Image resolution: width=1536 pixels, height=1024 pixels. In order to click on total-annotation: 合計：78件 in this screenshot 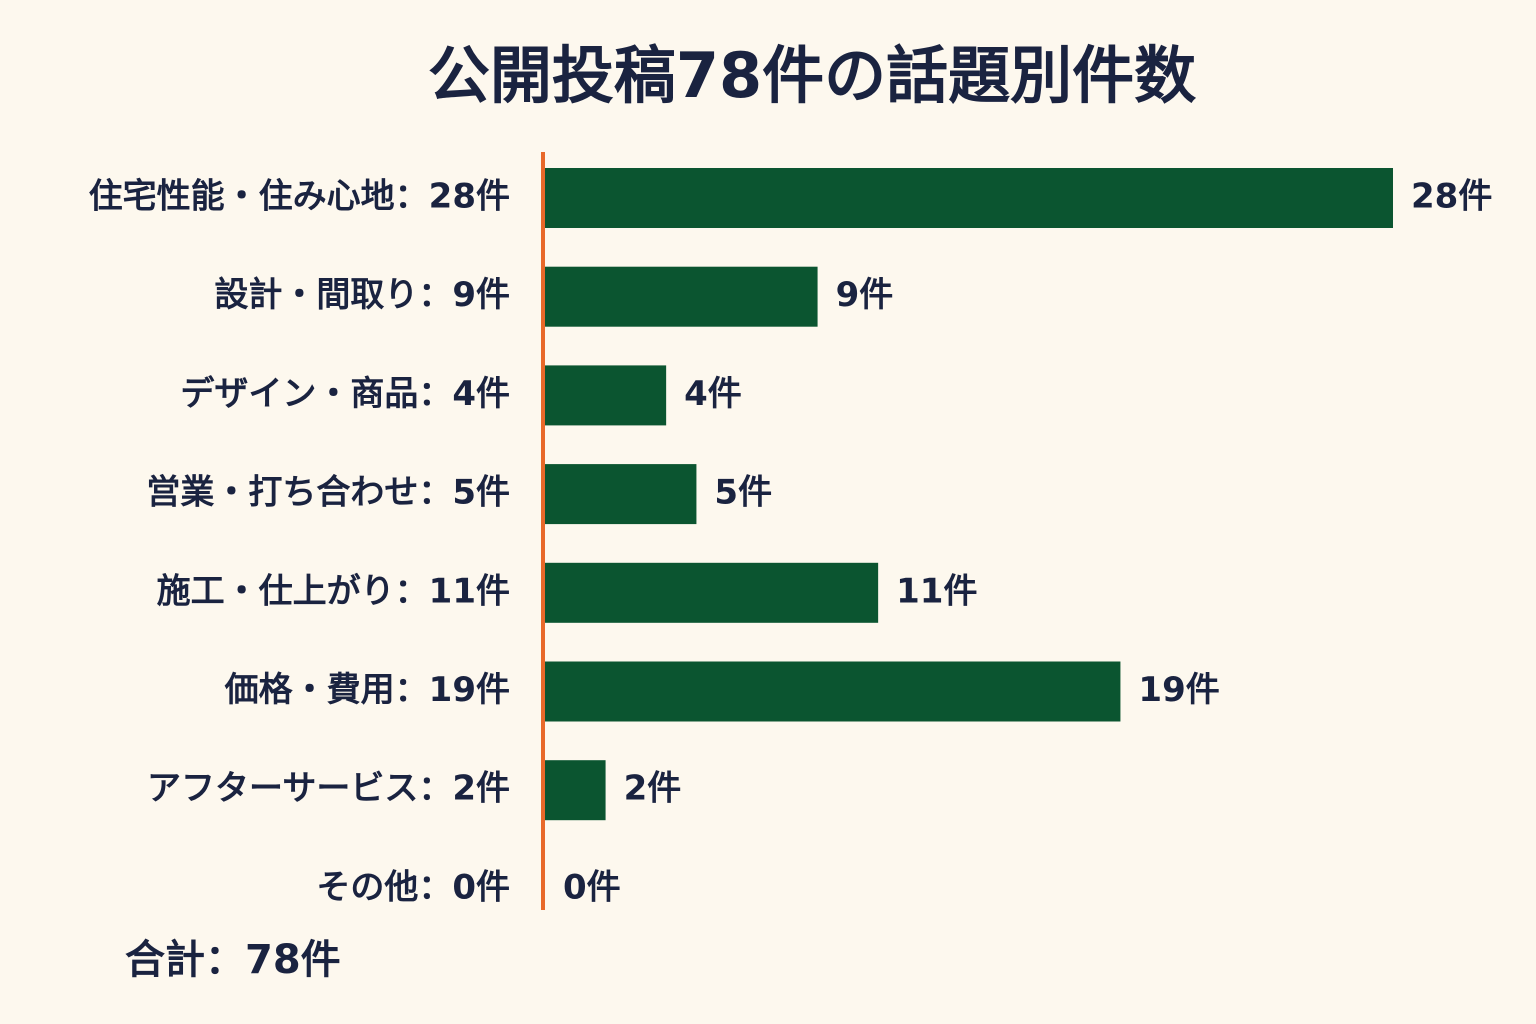, I will do `click(233, 960)`.